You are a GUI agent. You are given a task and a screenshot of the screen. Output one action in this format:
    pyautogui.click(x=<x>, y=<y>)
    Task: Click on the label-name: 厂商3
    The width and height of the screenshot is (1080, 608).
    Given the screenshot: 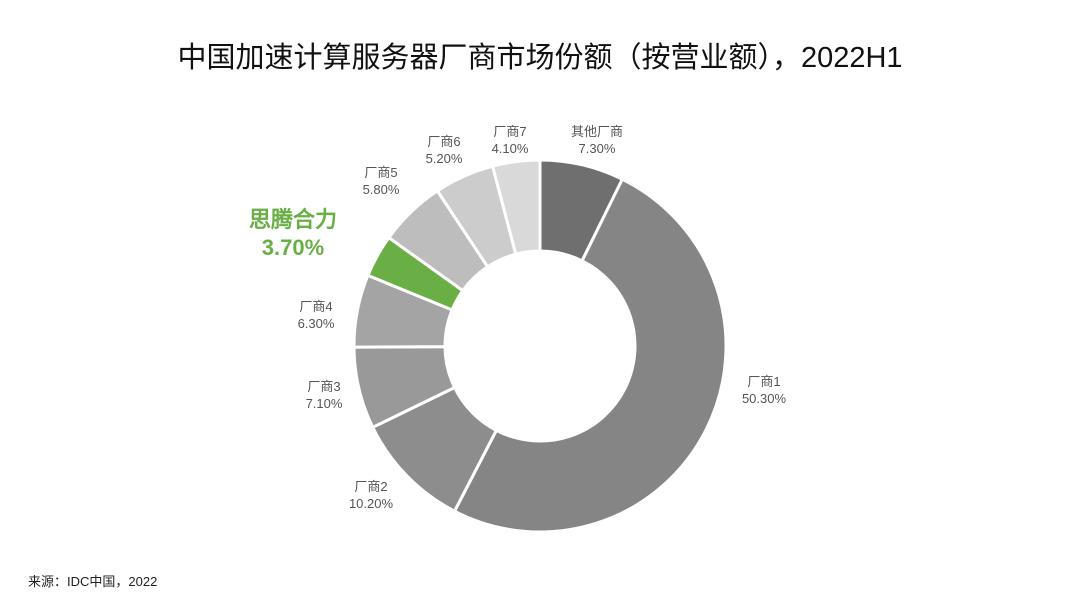 What is the action you would take?
    pyautogui.click(x=324, y=386)
    